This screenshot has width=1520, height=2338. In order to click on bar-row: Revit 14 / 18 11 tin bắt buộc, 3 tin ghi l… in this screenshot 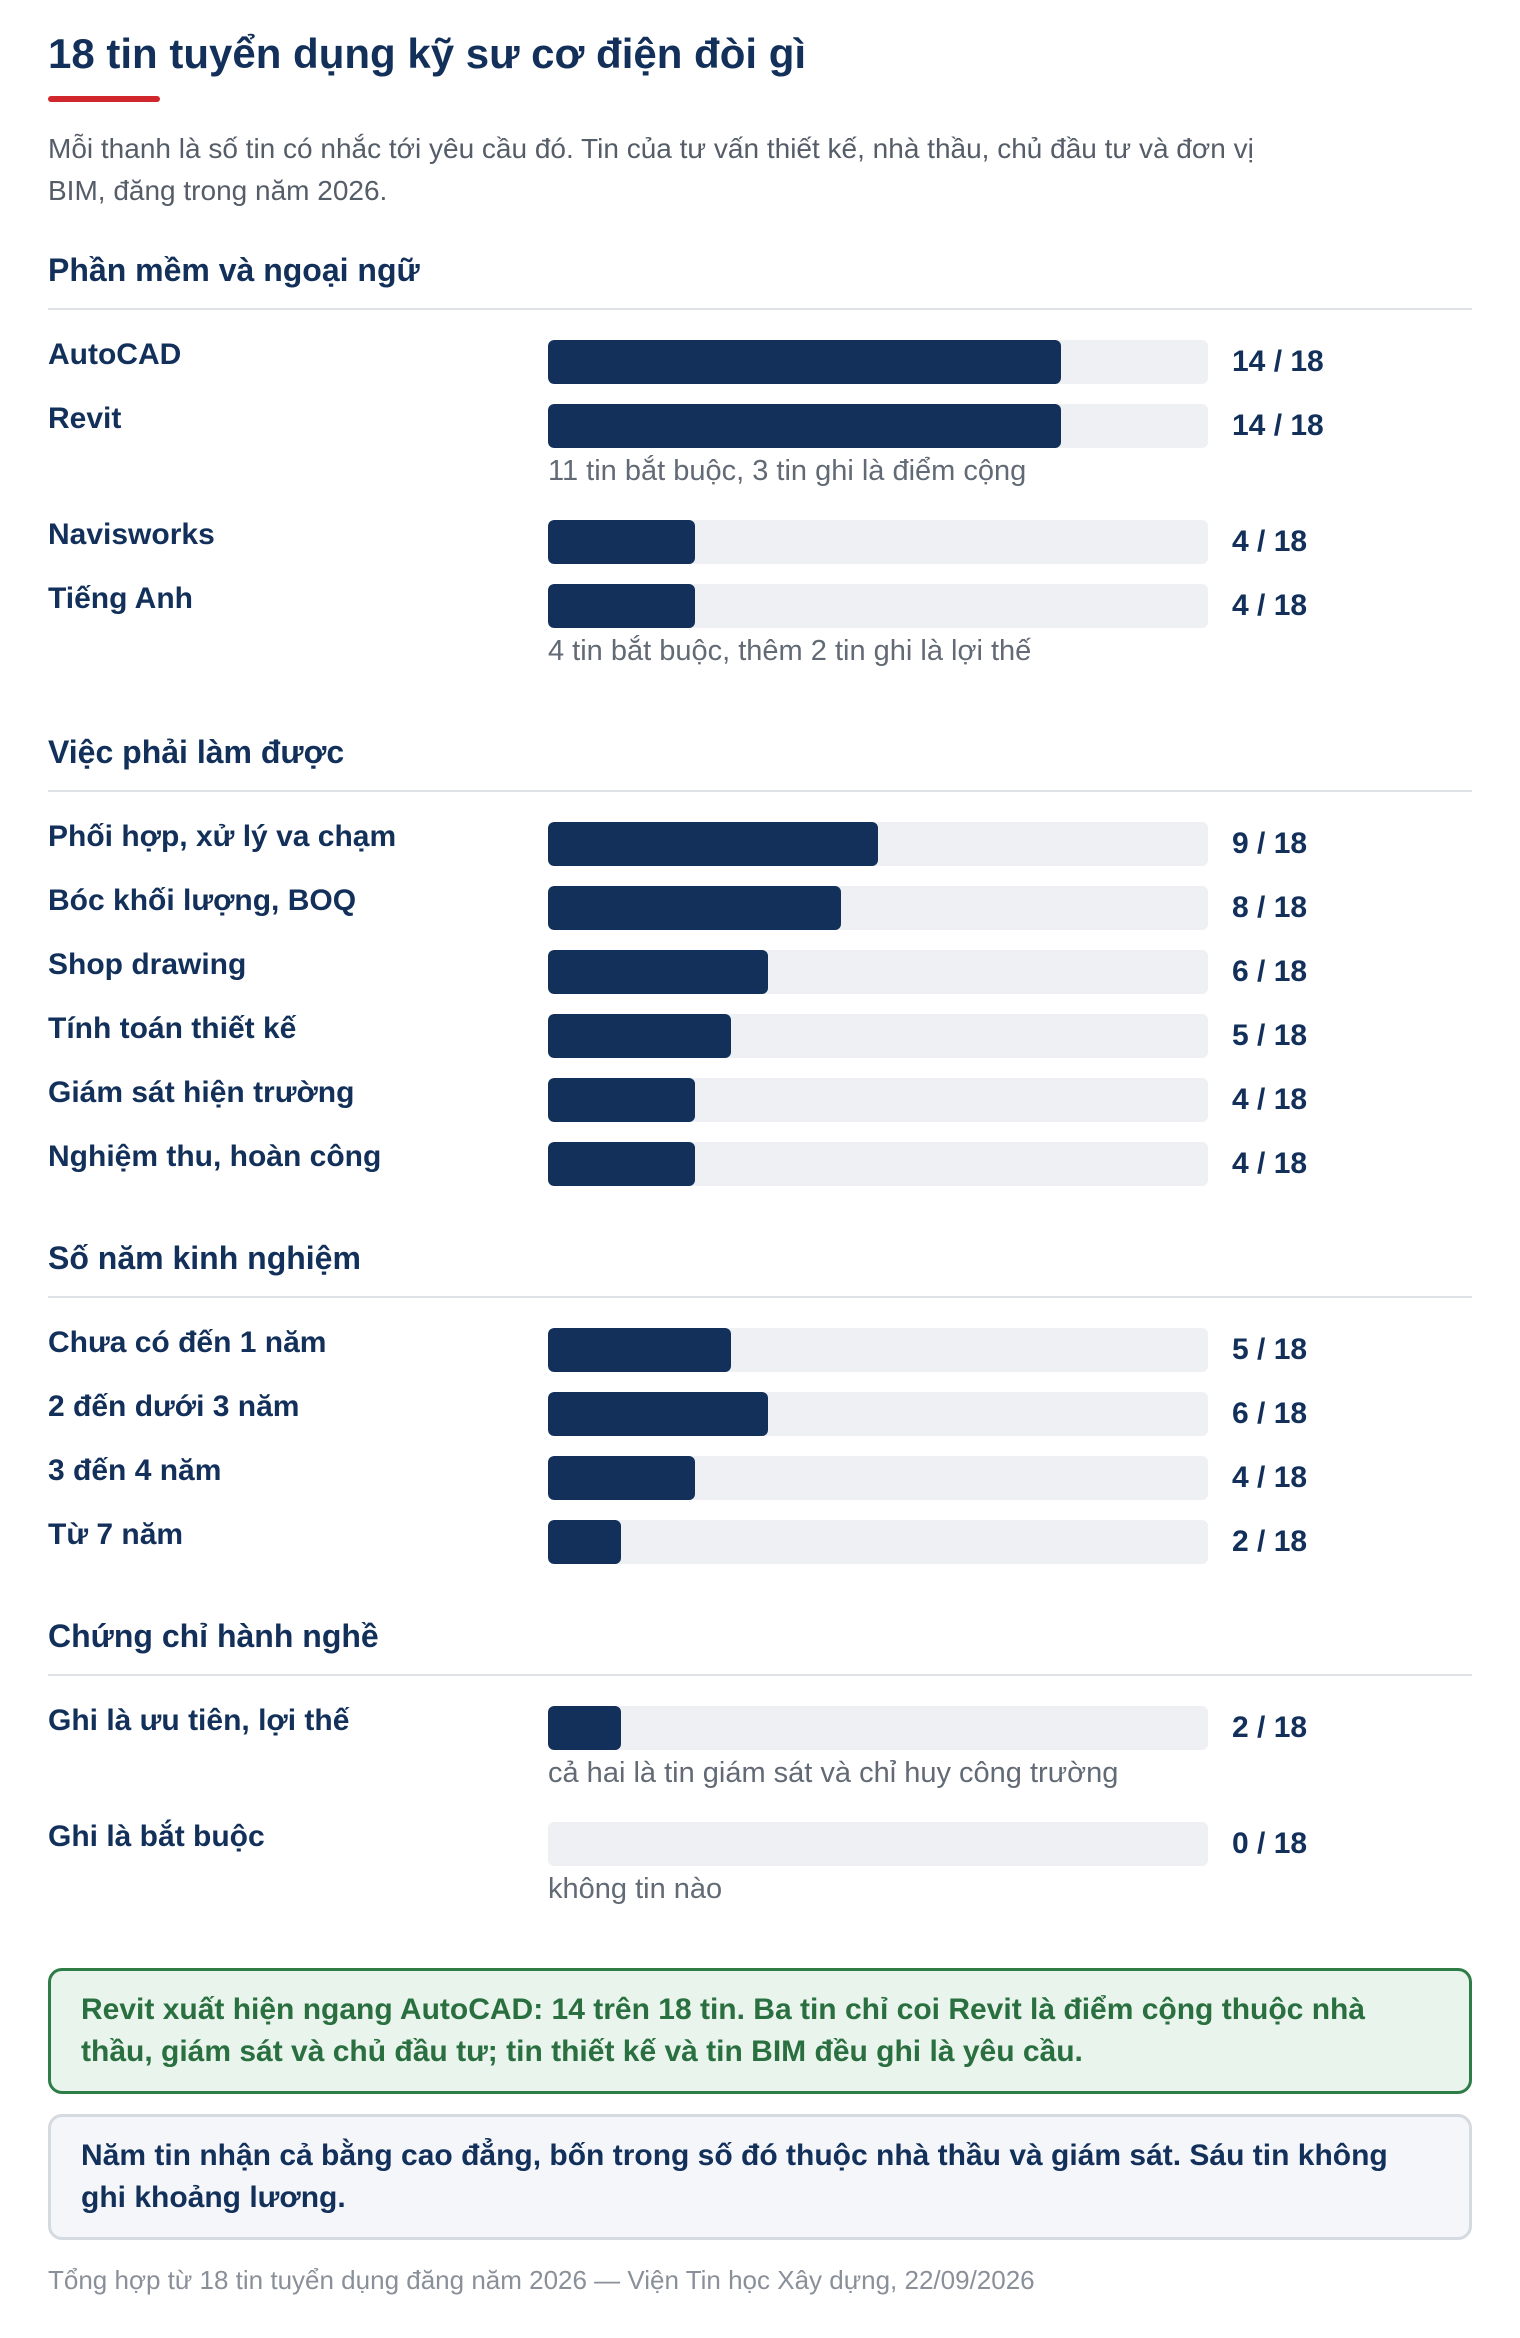, I will do `click(760, 456)`.